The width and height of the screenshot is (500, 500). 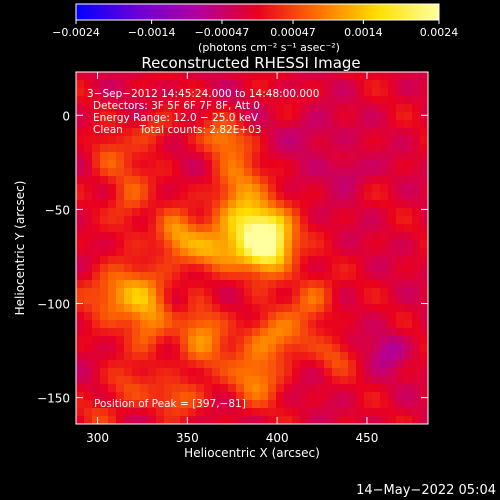 What do you see at coordinates (176, 106) in the screenshot?
I see `annotation-detectors: Detectors: 3F 5F 6F 7F 8F, Att 0` at bounding box center [176, 106].